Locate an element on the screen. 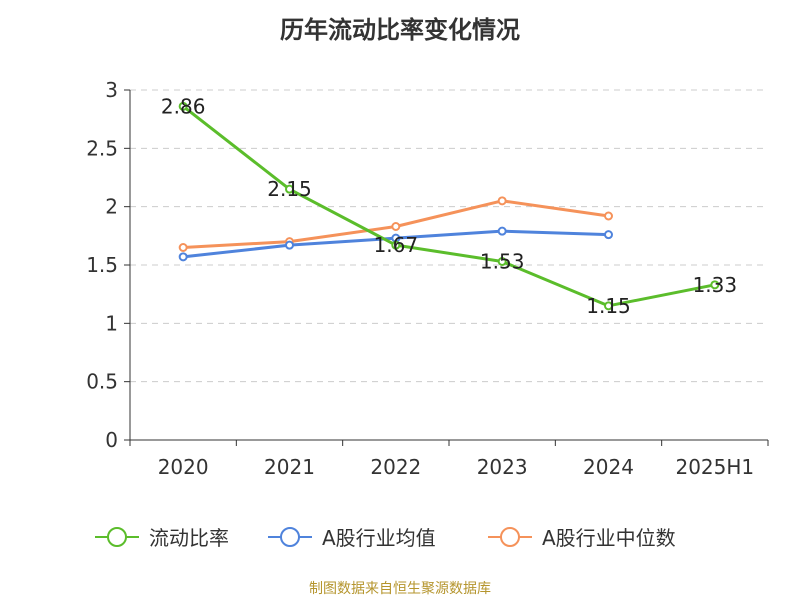 Image resolution: width=800 pixels, height=600 pixels. data-label: 2.86 is located at coordinates (183, 106).